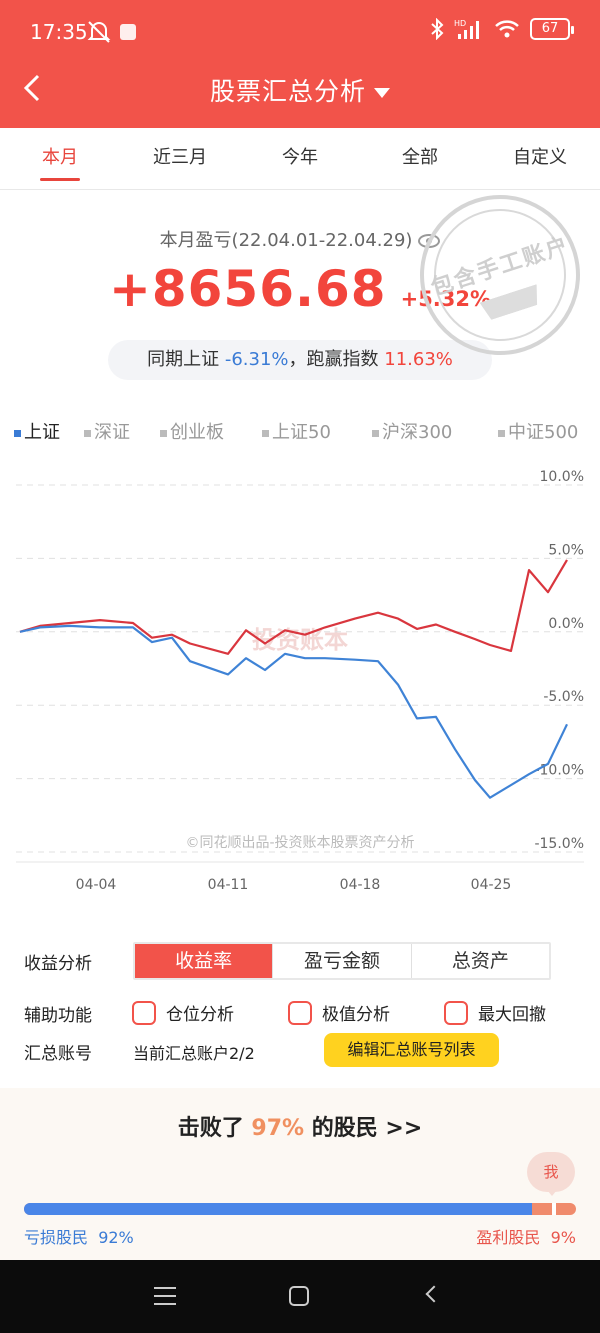 The image size is (600, 1333). I want to click on loss-percent: 92%, so click(116, 1237).